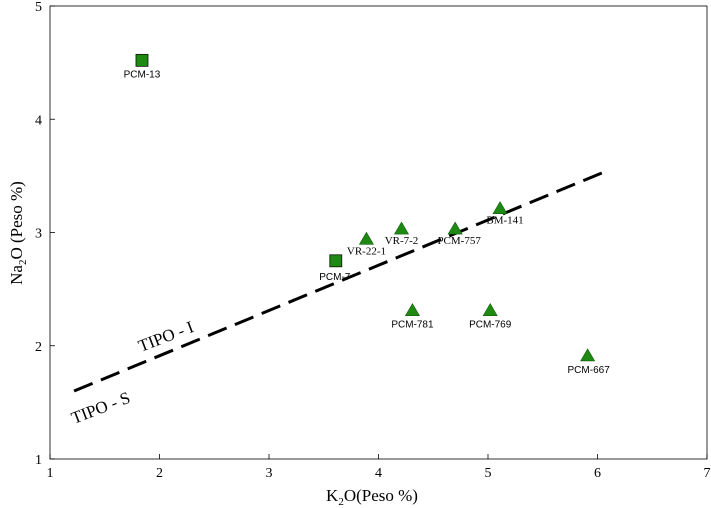 The image size is (711, 508). I want to click on x-tick-label: 1, so click(50, 473).